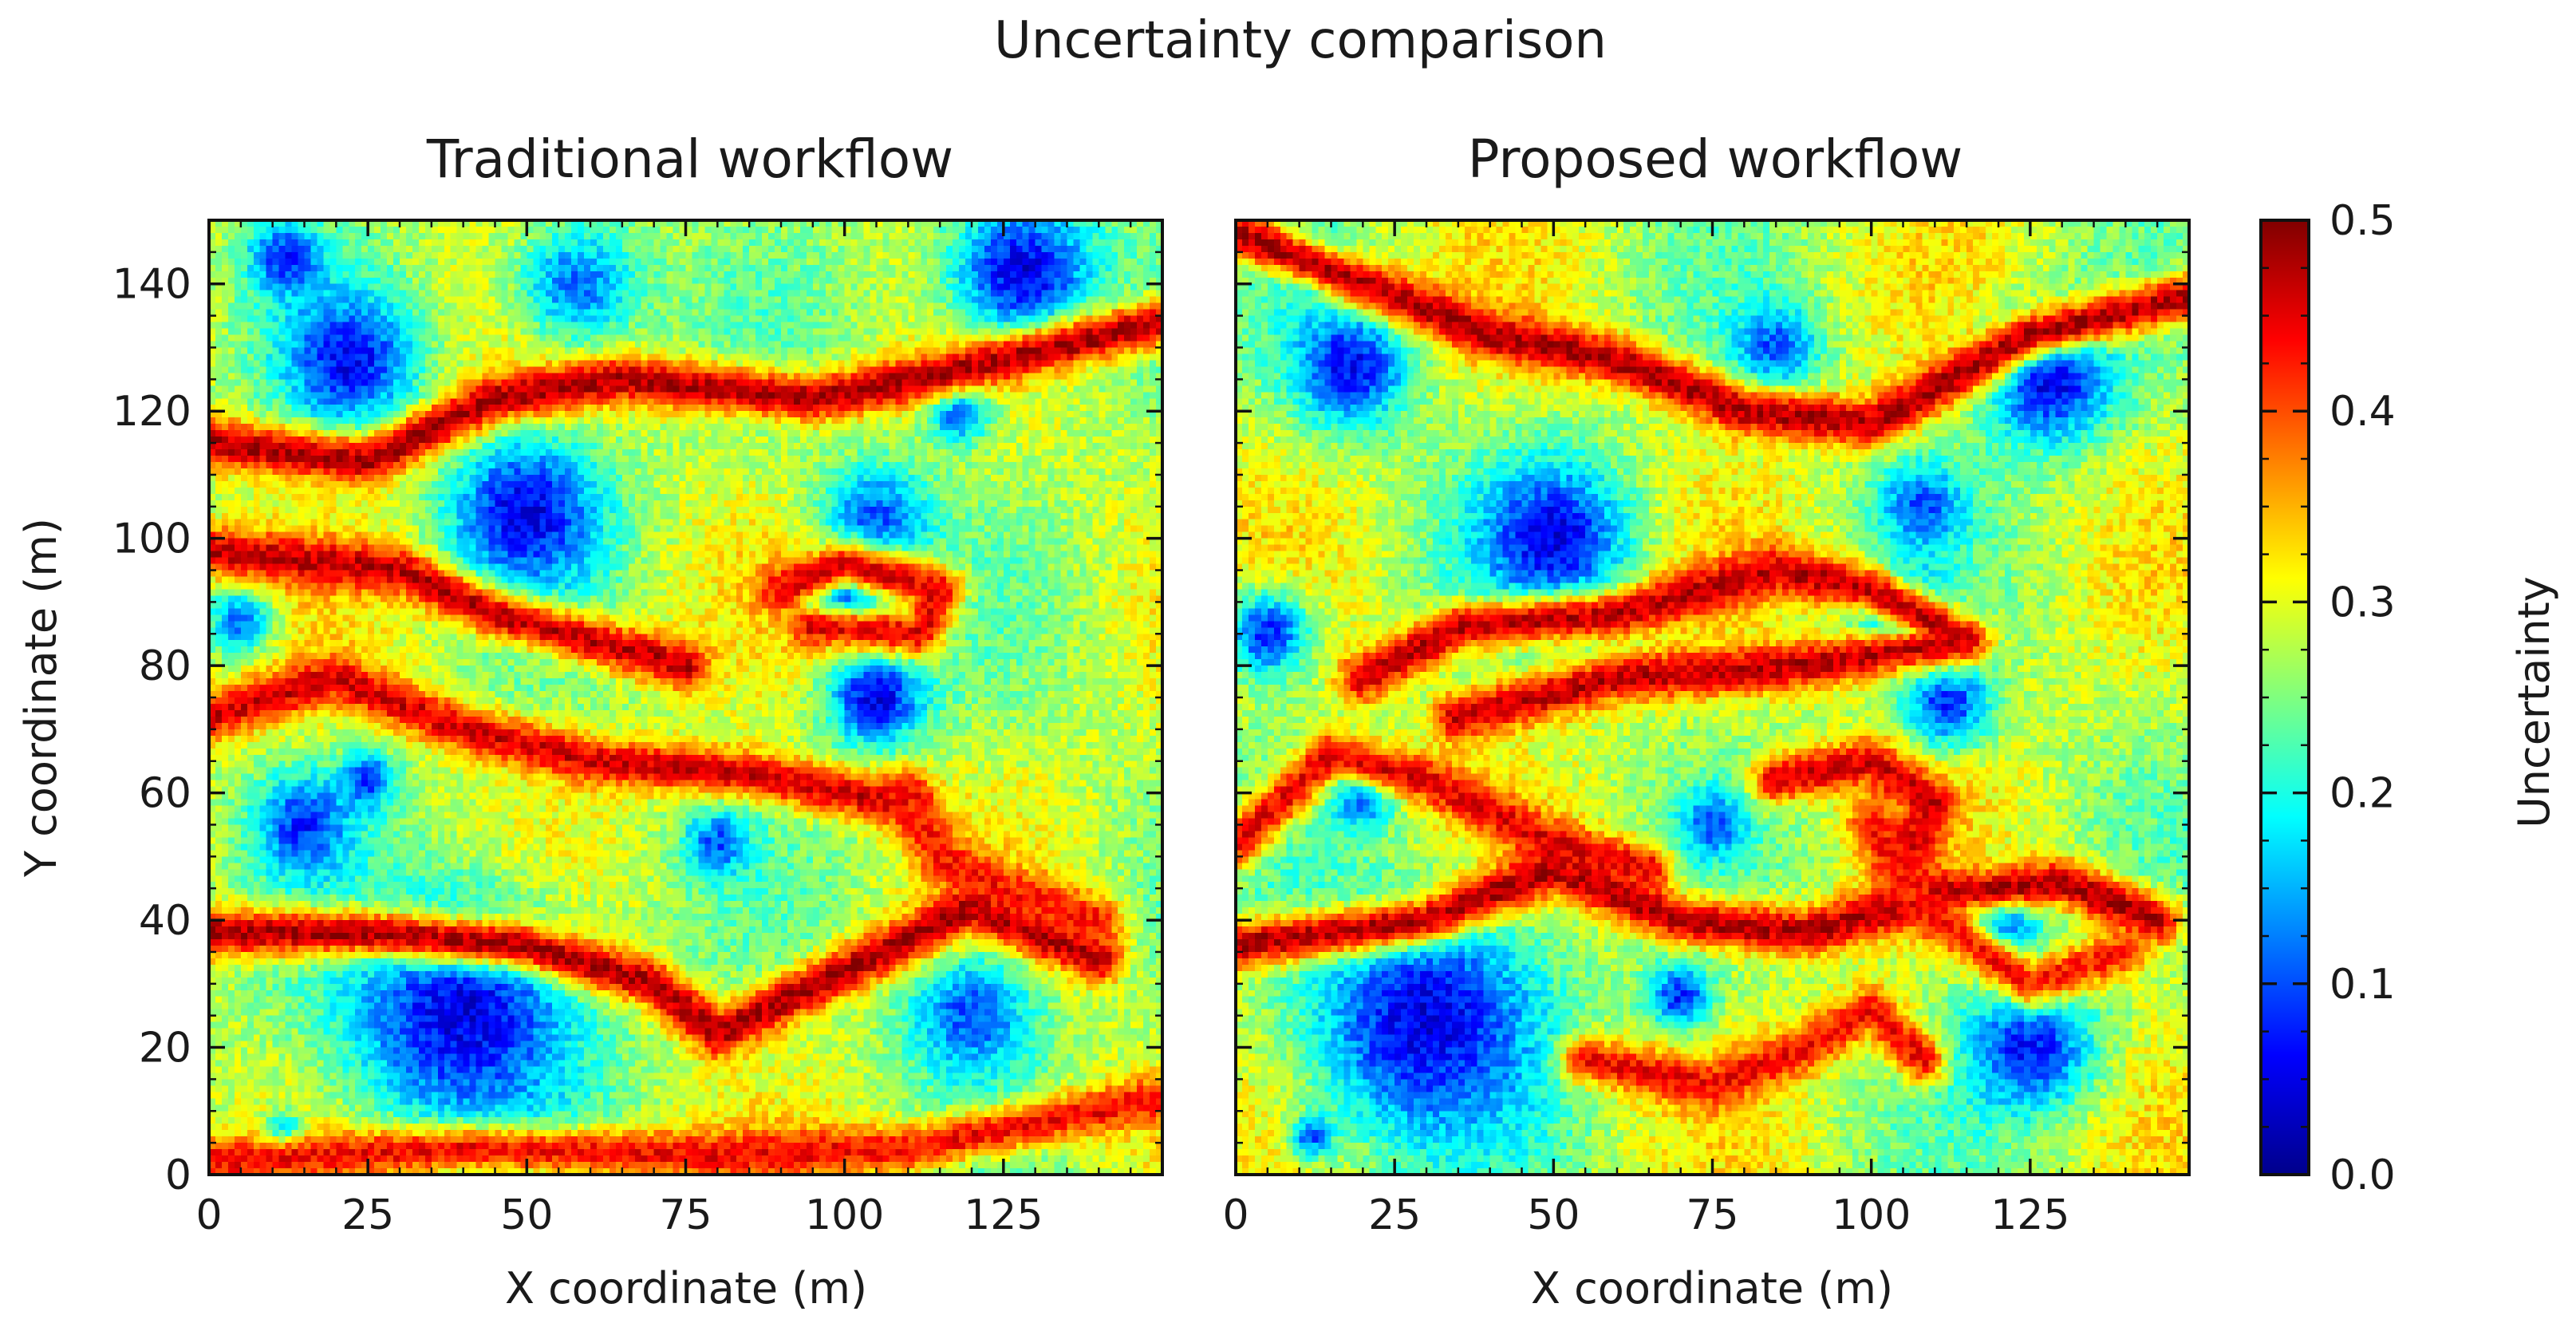 The height and width of the screenshot is (1343, 2576). I want to click on colorbar-label: Uncertainty, so click(2534, 702).